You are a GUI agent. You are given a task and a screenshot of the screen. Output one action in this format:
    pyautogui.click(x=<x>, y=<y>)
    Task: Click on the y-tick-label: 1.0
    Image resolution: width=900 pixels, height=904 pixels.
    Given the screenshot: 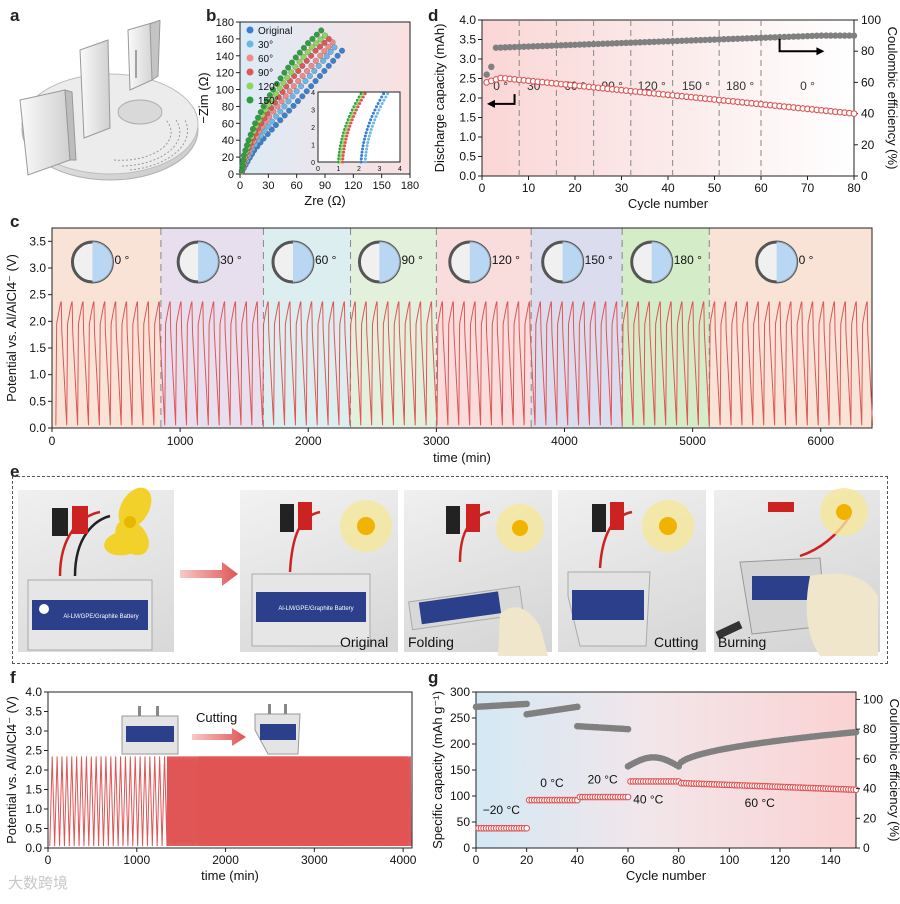 What is the action you would take?
    pyautogui.click(x=37, y=375)
    